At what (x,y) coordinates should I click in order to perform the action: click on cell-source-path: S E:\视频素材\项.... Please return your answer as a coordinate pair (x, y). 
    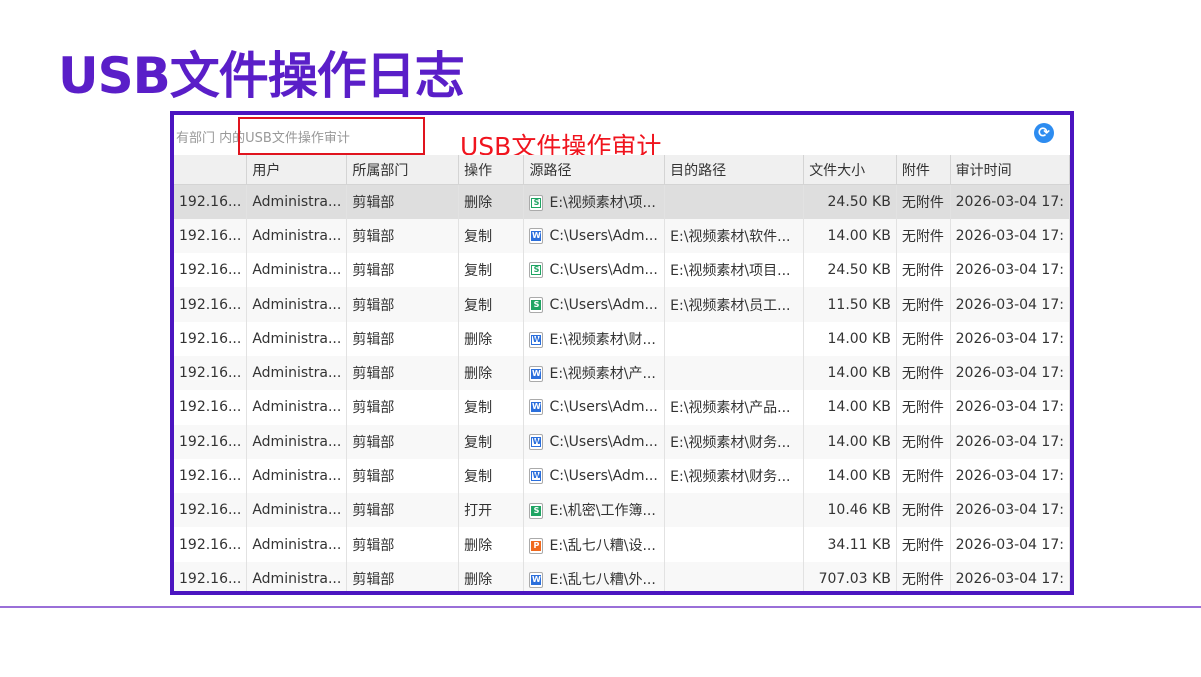
    Looking at the image, I should click on (594, 201).